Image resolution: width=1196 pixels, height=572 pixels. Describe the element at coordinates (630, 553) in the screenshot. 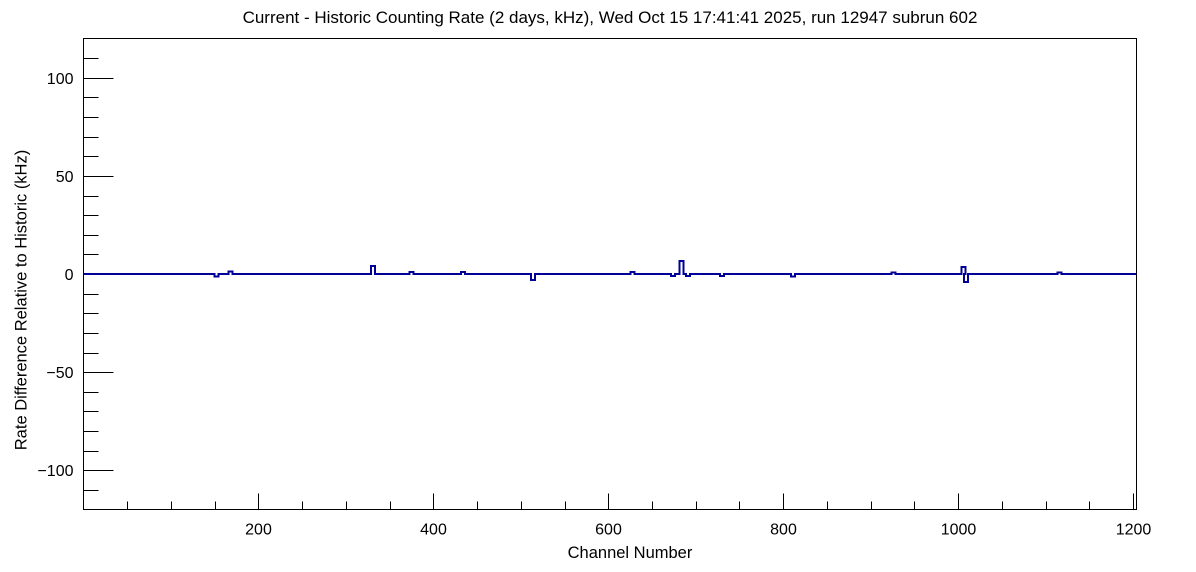

I see `x-axis-title: Channel Number` at that location.